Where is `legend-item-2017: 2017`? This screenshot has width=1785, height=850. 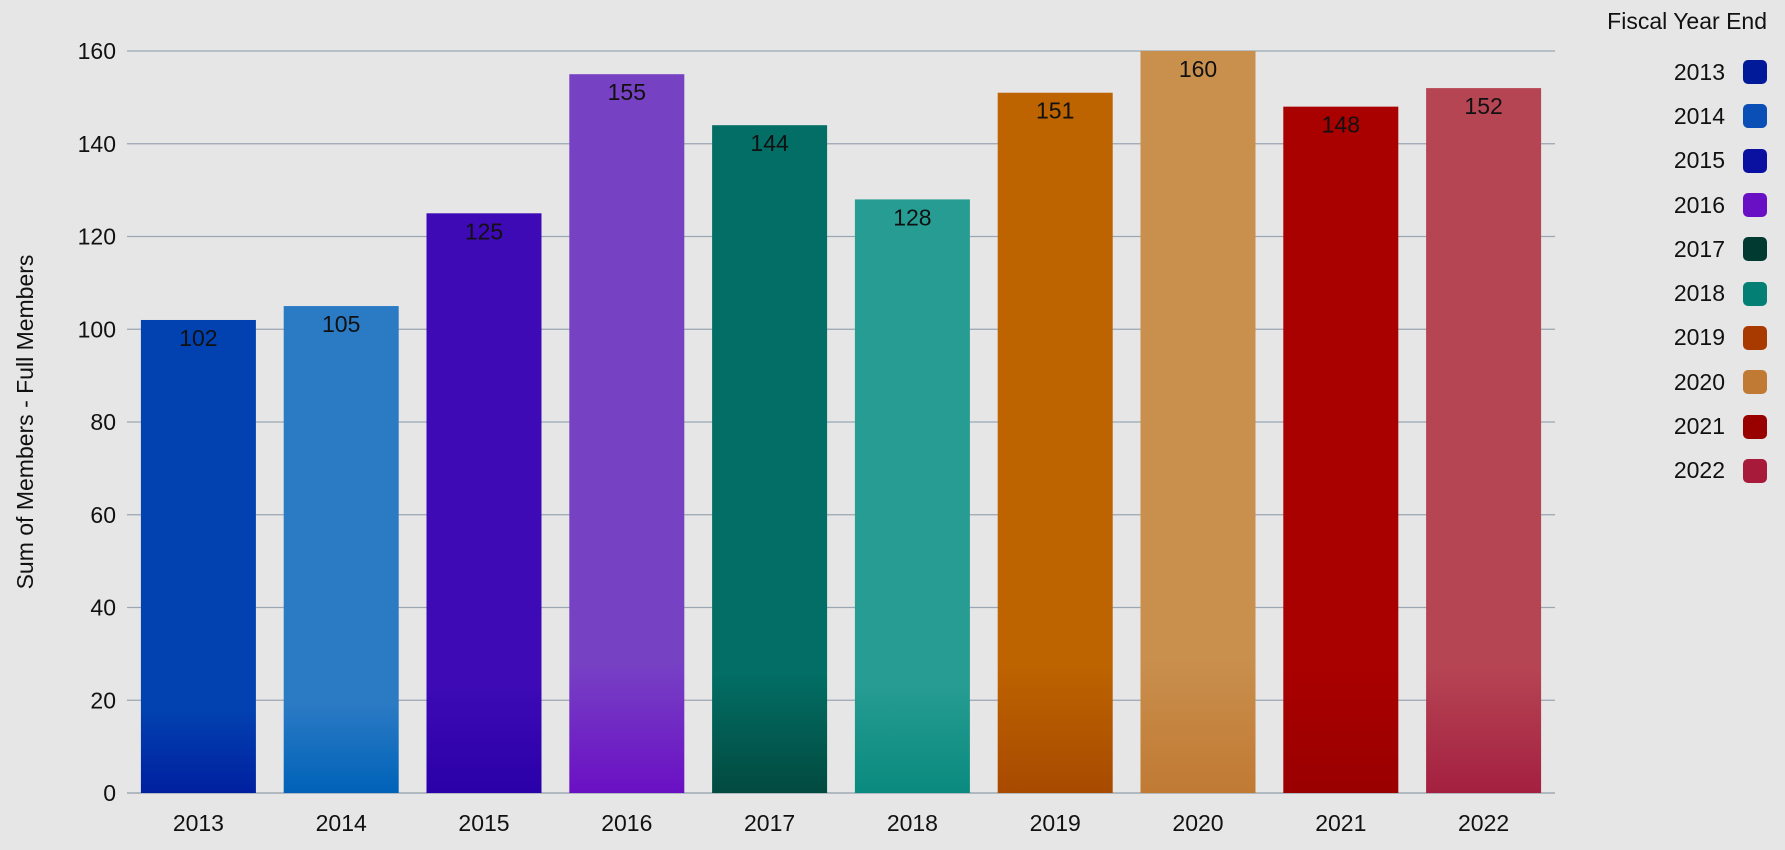 legend-item-2017: 2017 is located at coordinates (1667, 249).